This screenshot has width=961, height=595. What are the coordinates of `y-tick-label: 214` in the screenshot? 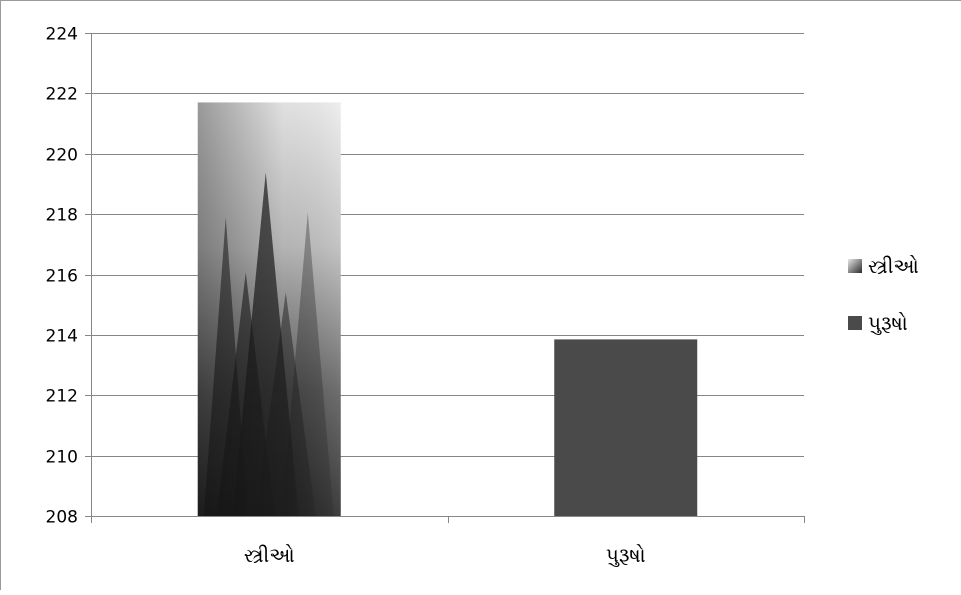 It's located at (62, 337).